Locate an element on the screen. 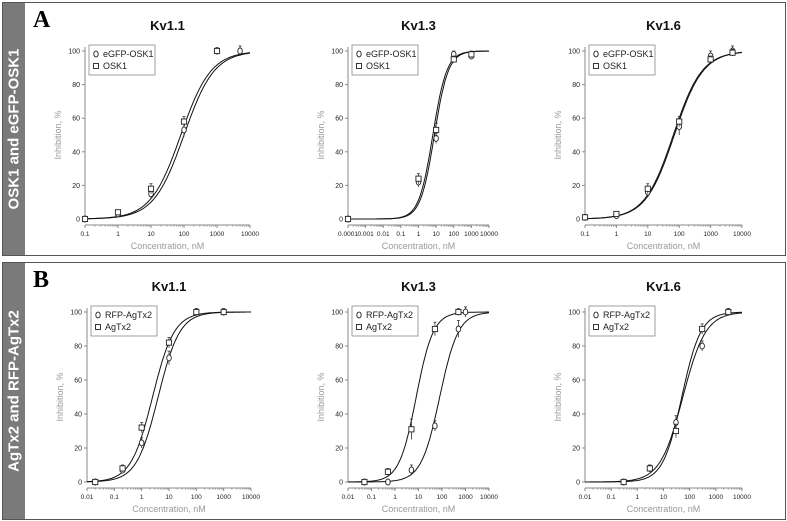  legend-label: RFP-AgTx2 is located at coordinates (389, 315).